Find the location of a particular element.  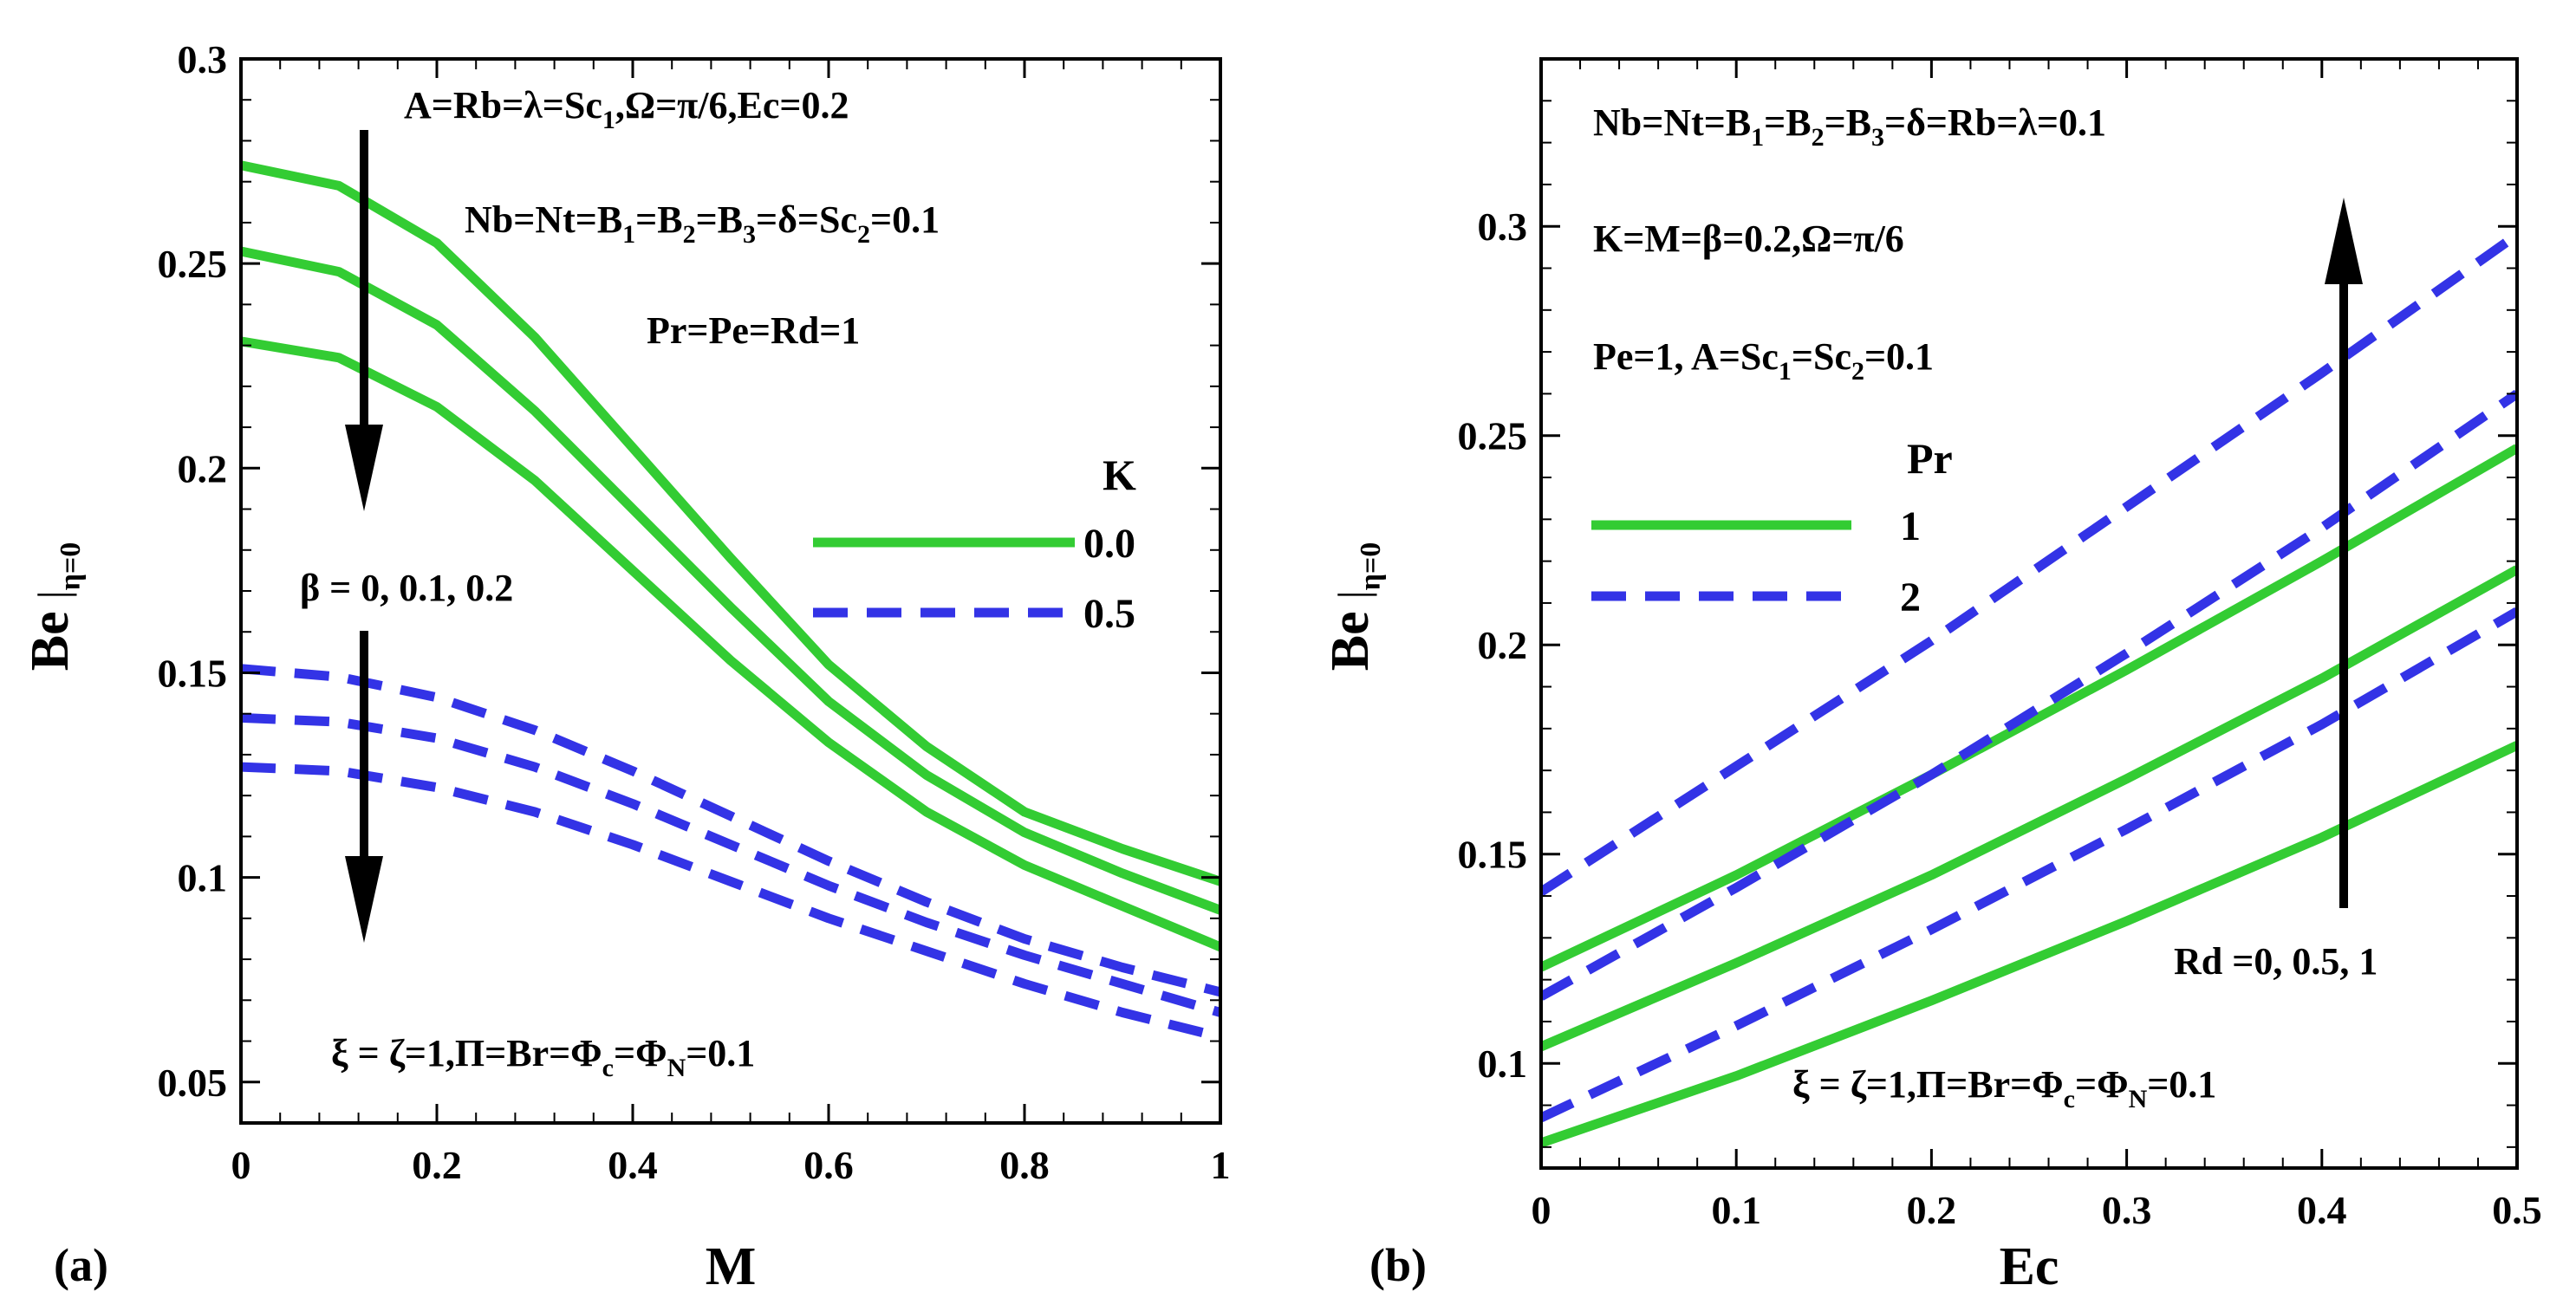

legend-title: K is located at coordinates (1119, 475).